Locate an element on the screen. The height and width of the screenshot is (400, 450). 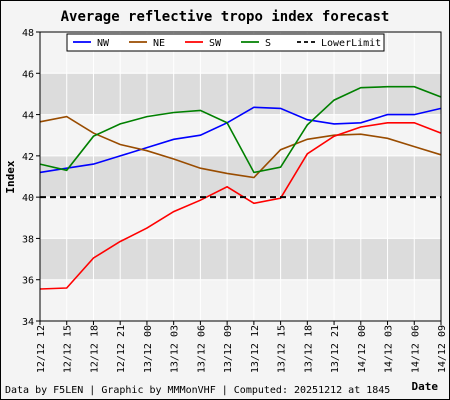
legend-label-s: S is located at coordinates (268, 43).